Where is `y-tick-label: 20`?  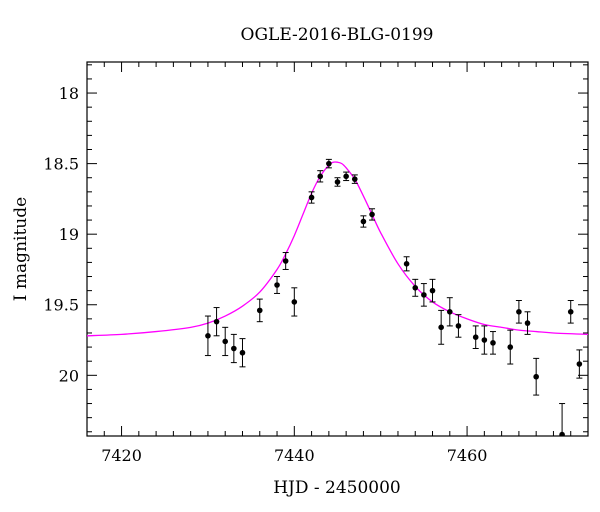
y-tick-label: 20 is located at coordinates (69, 375).